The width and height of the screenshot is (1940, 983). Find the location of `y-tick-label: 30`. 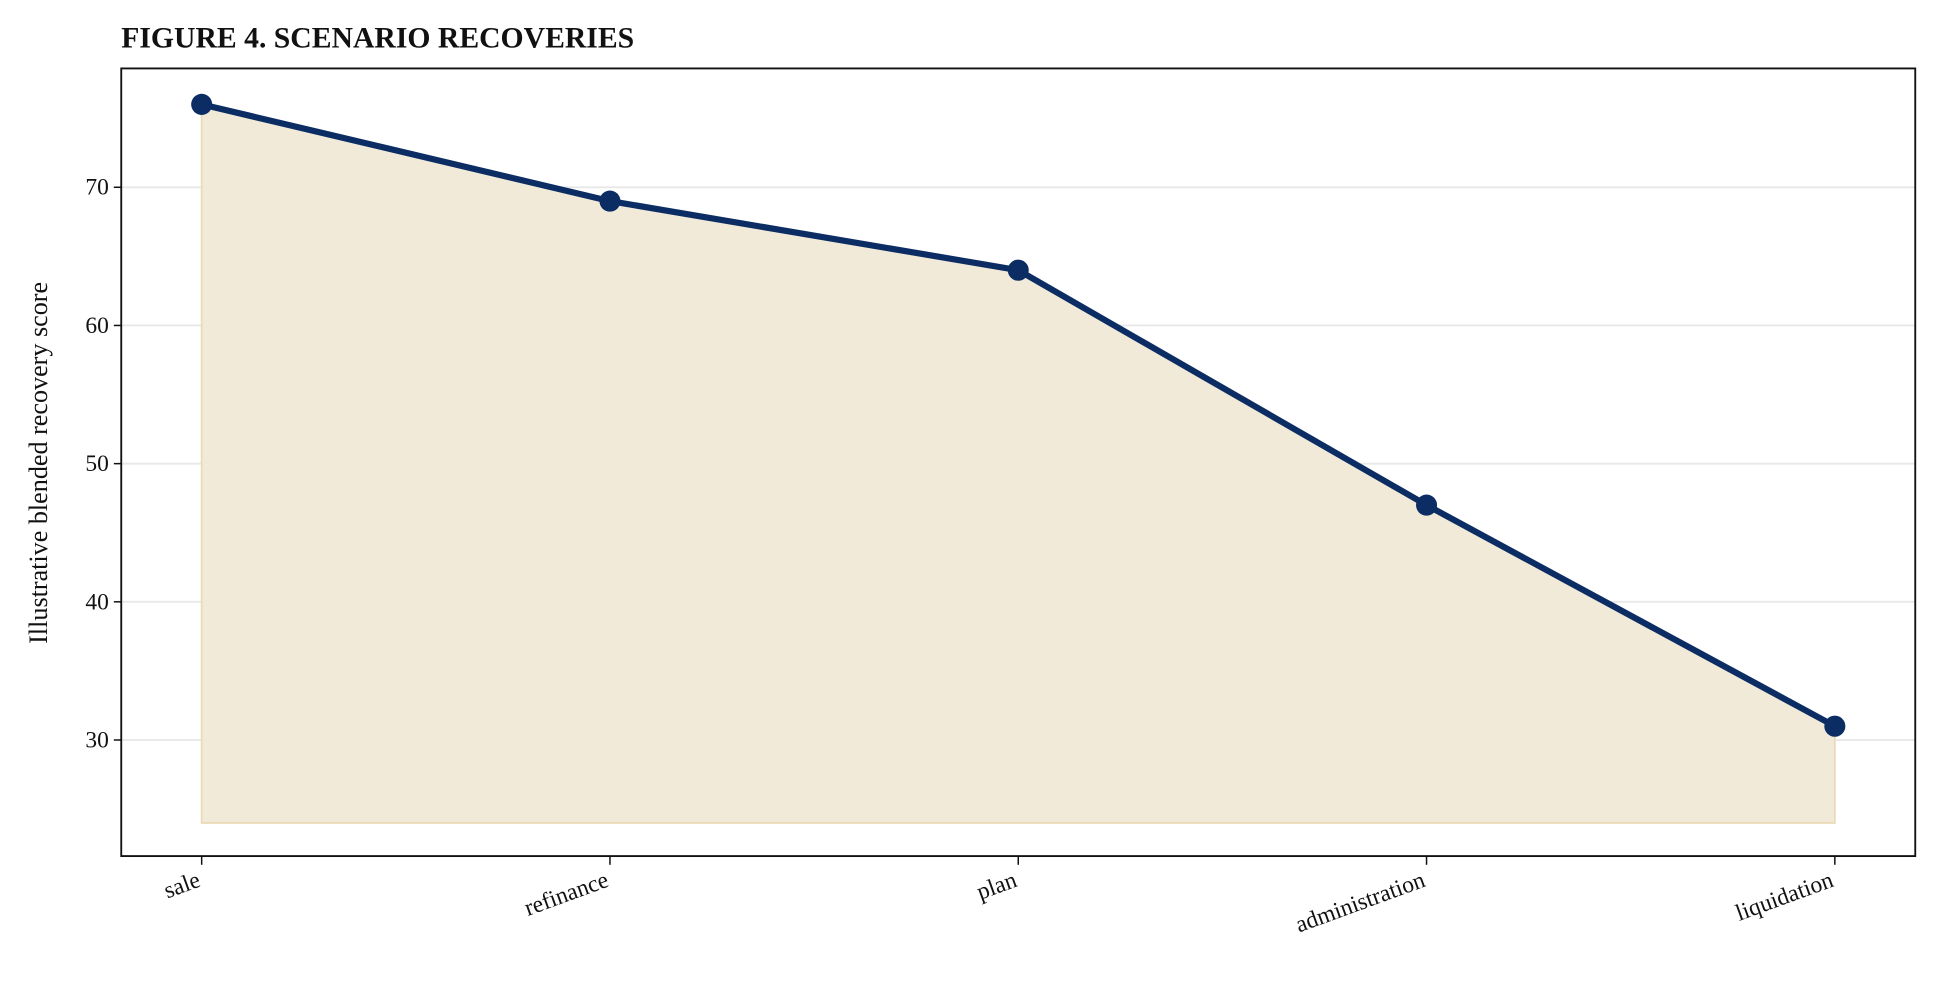

y-tick-label: 30 is located at coordinates (96, 740).